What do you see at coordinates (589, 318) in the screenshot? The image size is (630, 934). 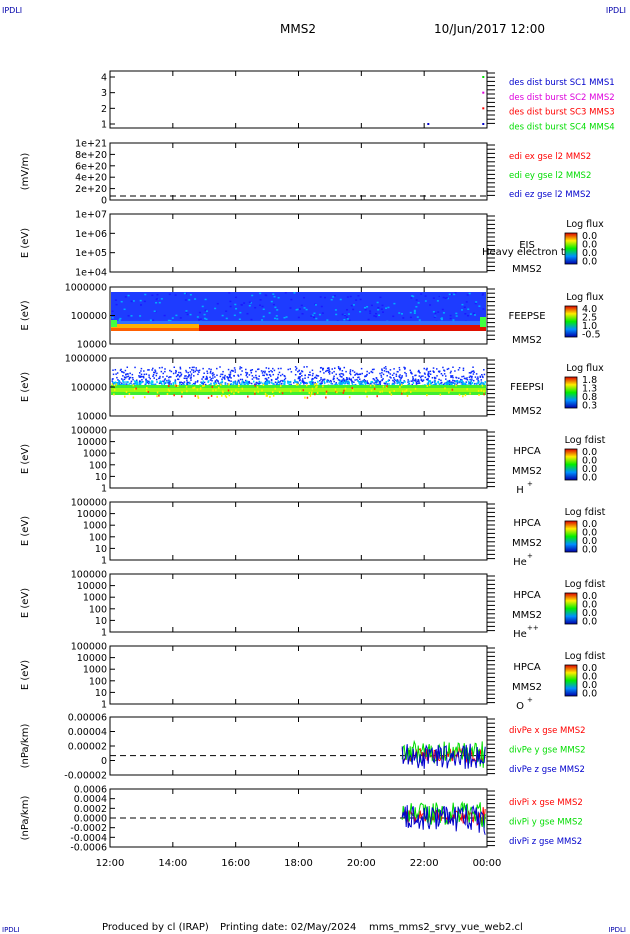 I see `colorbar-tick-label: 2.5` at bounding box center [589, 318].